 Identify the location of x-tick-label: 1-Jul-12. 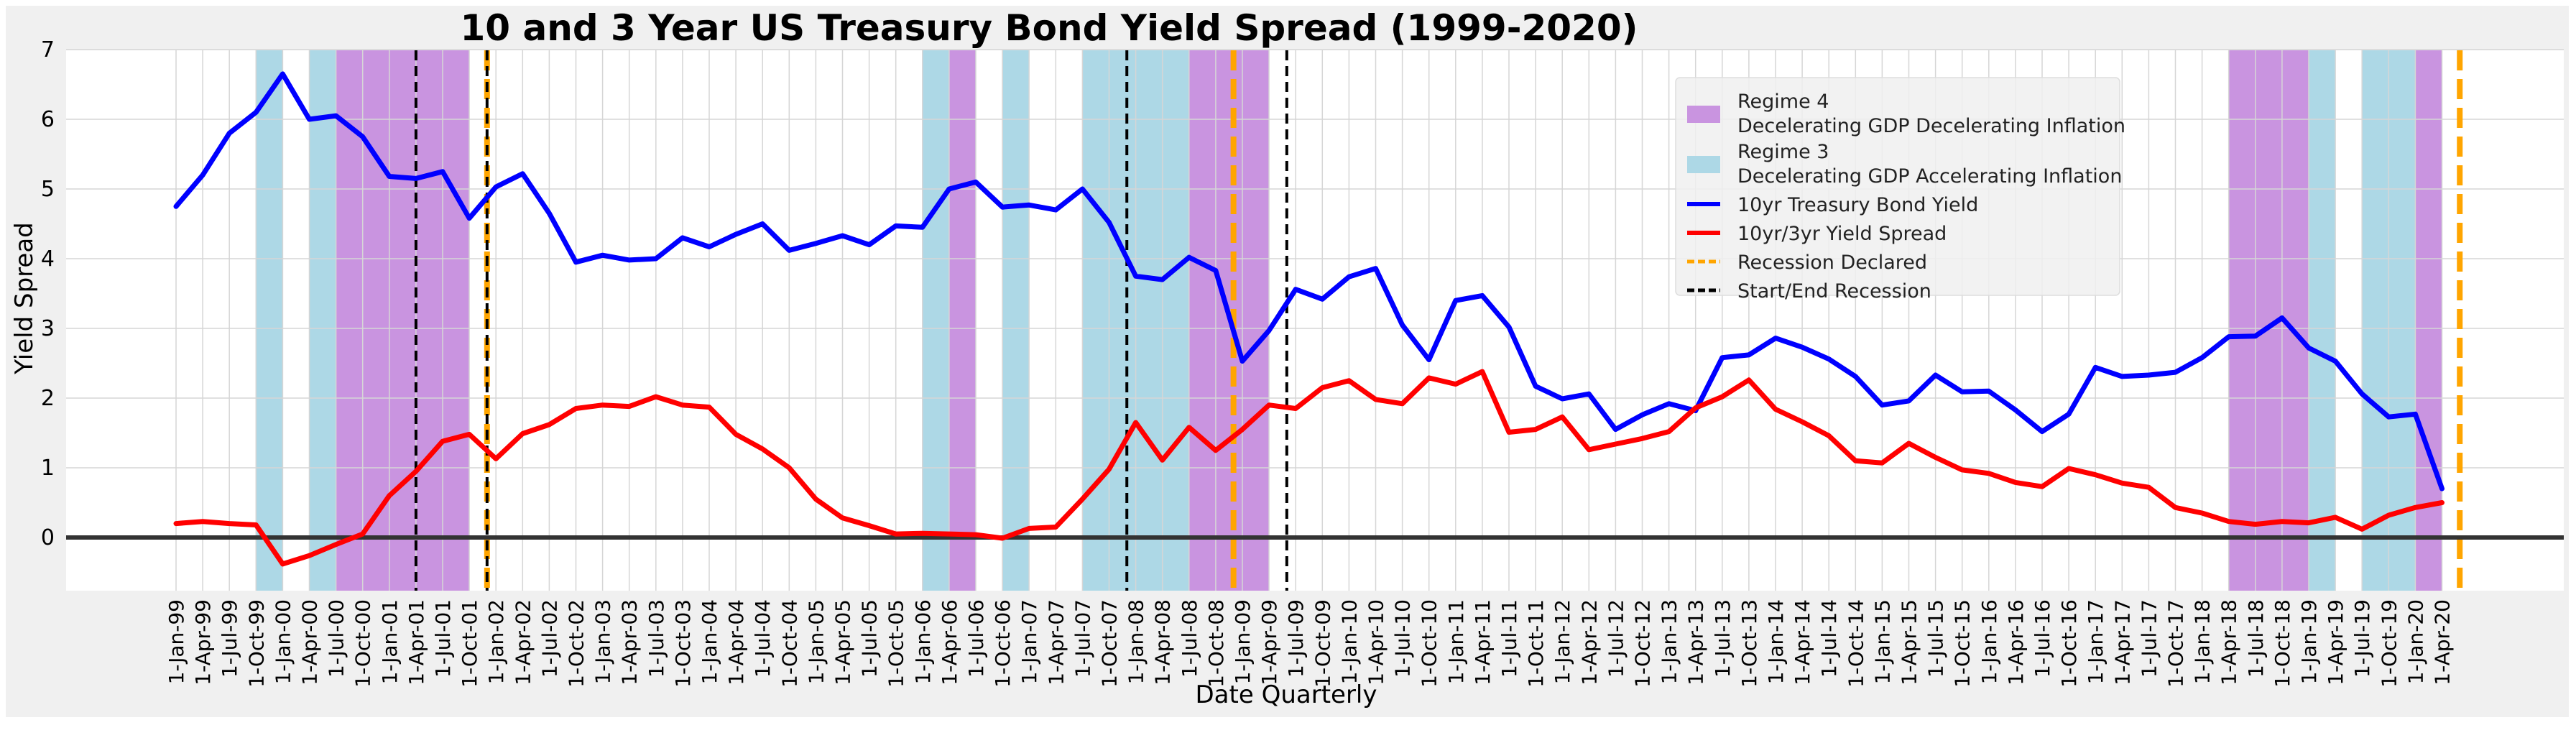
(1616, 638).